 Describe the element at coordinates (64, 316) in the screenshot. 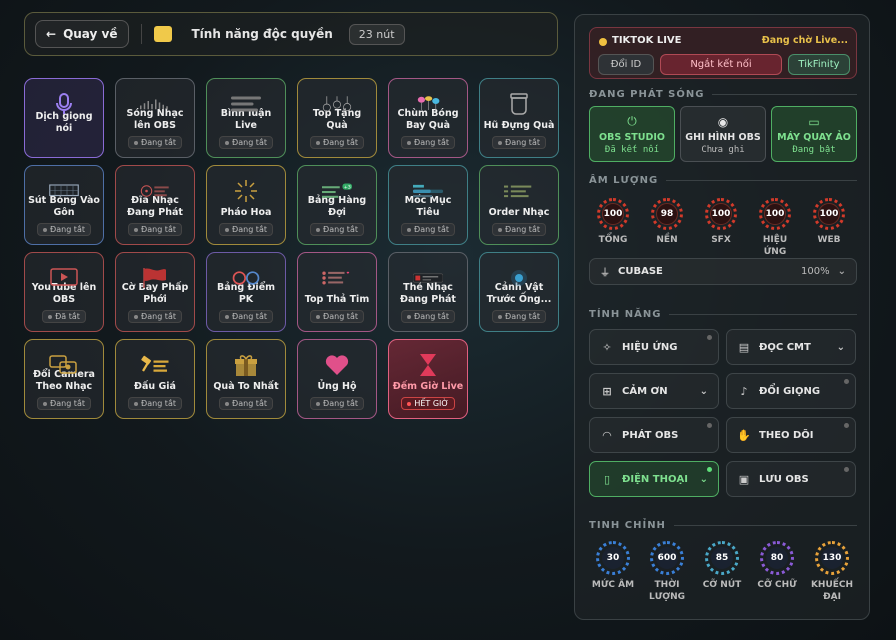

I see `status-badge: Đã tắt` at that location.